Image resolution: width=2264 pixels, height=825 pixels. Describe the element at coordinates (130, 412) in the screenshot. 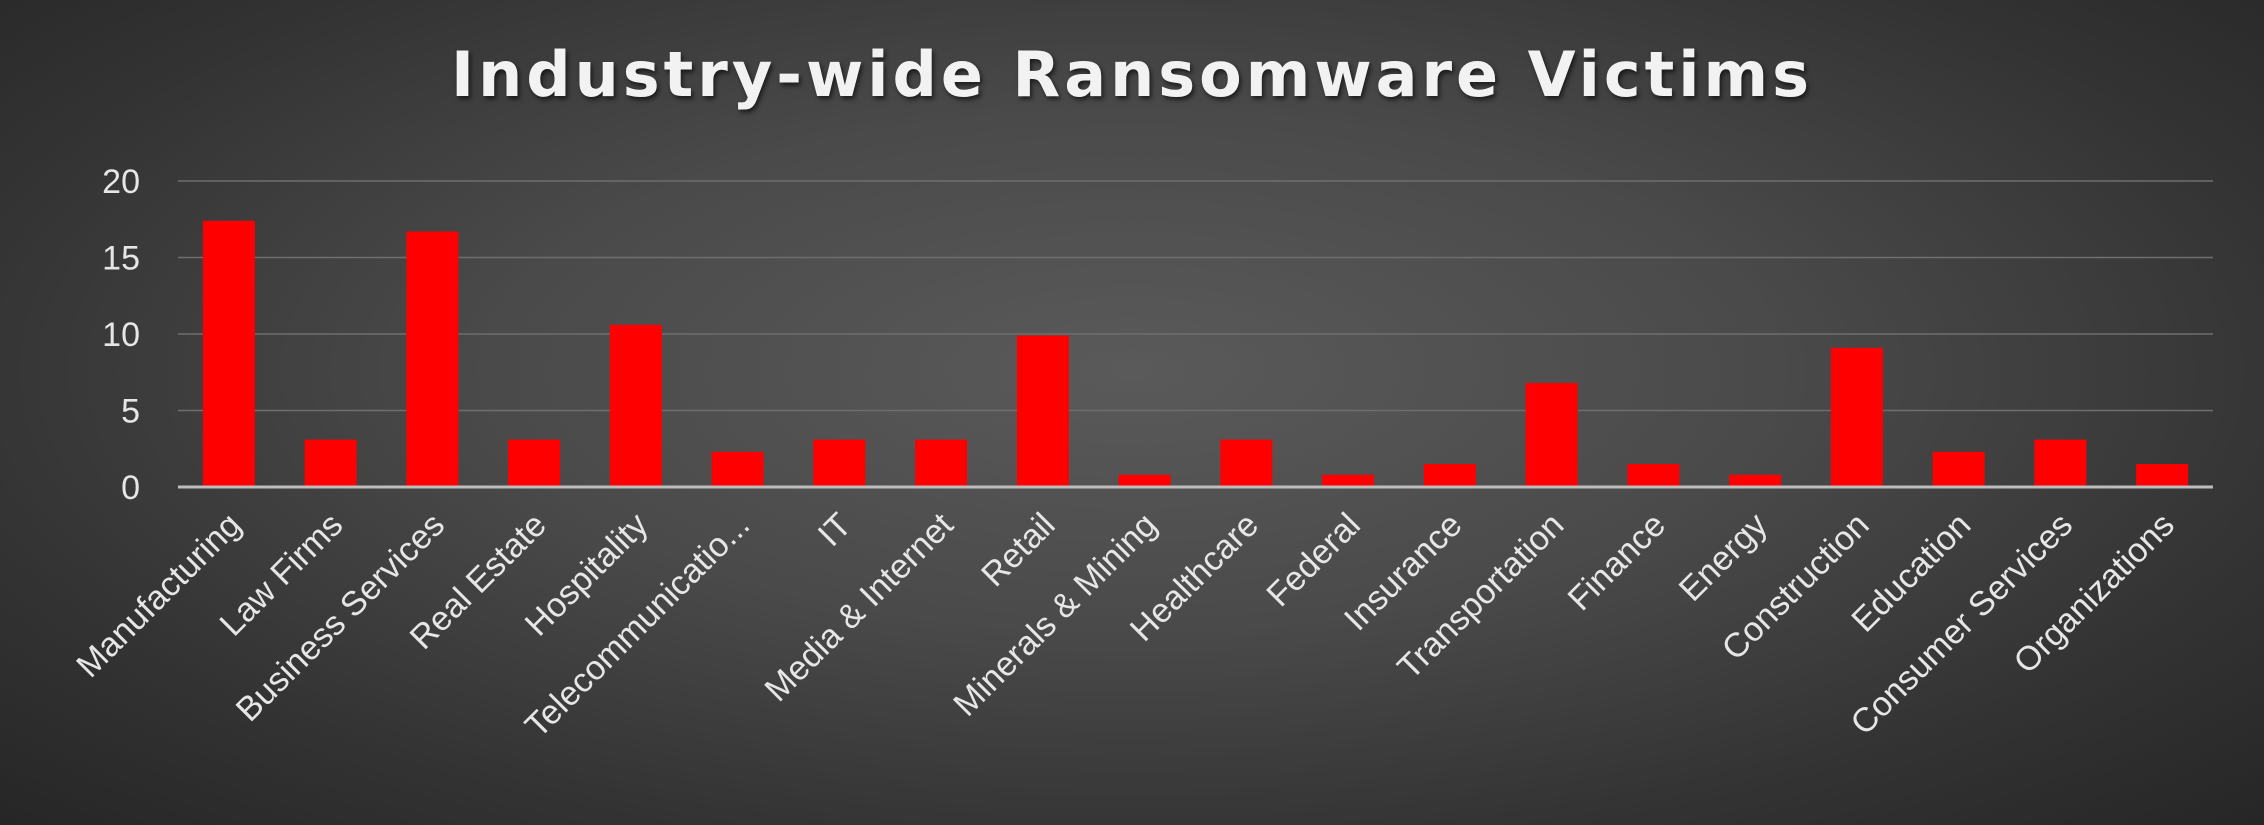

I see `y-tick-label: 5` at that location.